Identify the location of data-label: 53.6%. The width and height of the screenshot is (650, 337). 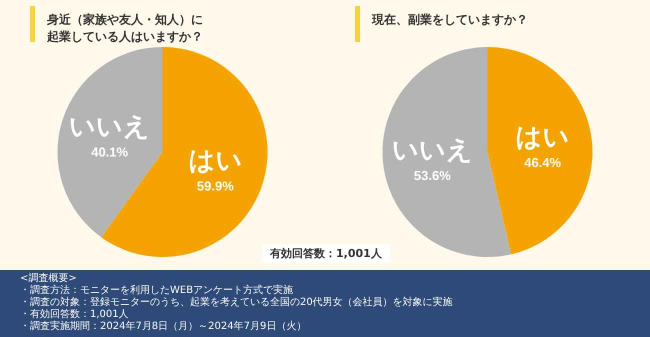
(433, 175).